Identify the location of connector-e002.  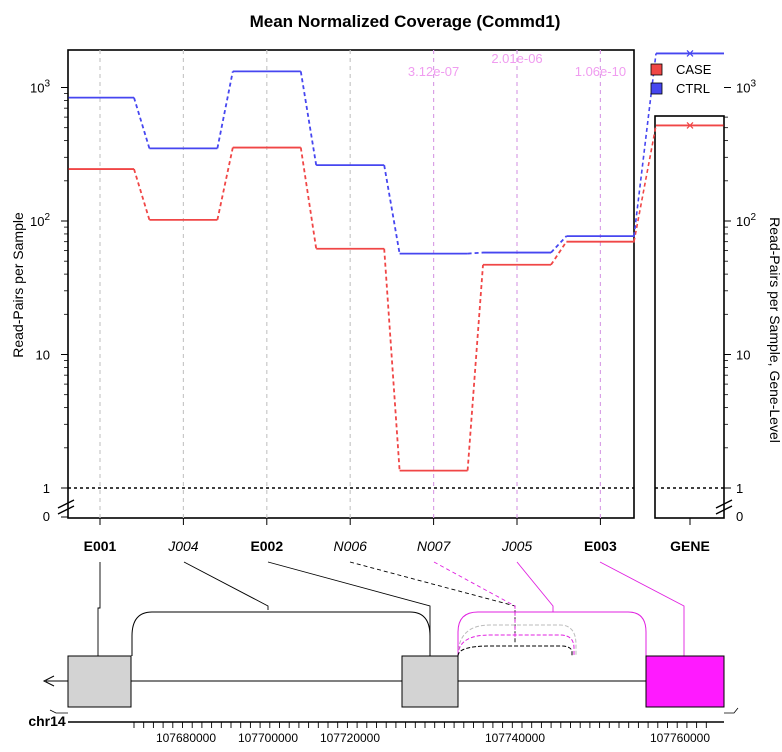
(349, 608).